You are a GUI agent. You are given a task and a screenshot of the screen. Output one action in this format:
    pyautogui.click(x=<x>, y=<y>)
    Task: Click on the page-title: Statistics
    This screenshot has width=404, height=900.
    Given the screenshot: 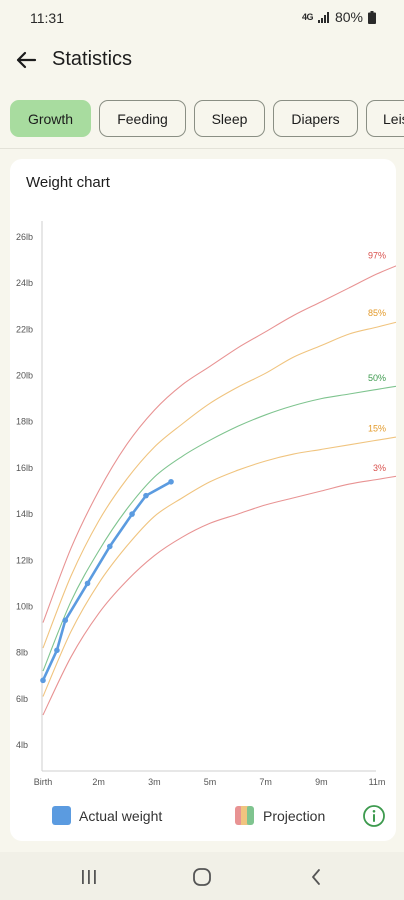 What is the action you would take?
    pyautogui.click(x=92, y=59)
    